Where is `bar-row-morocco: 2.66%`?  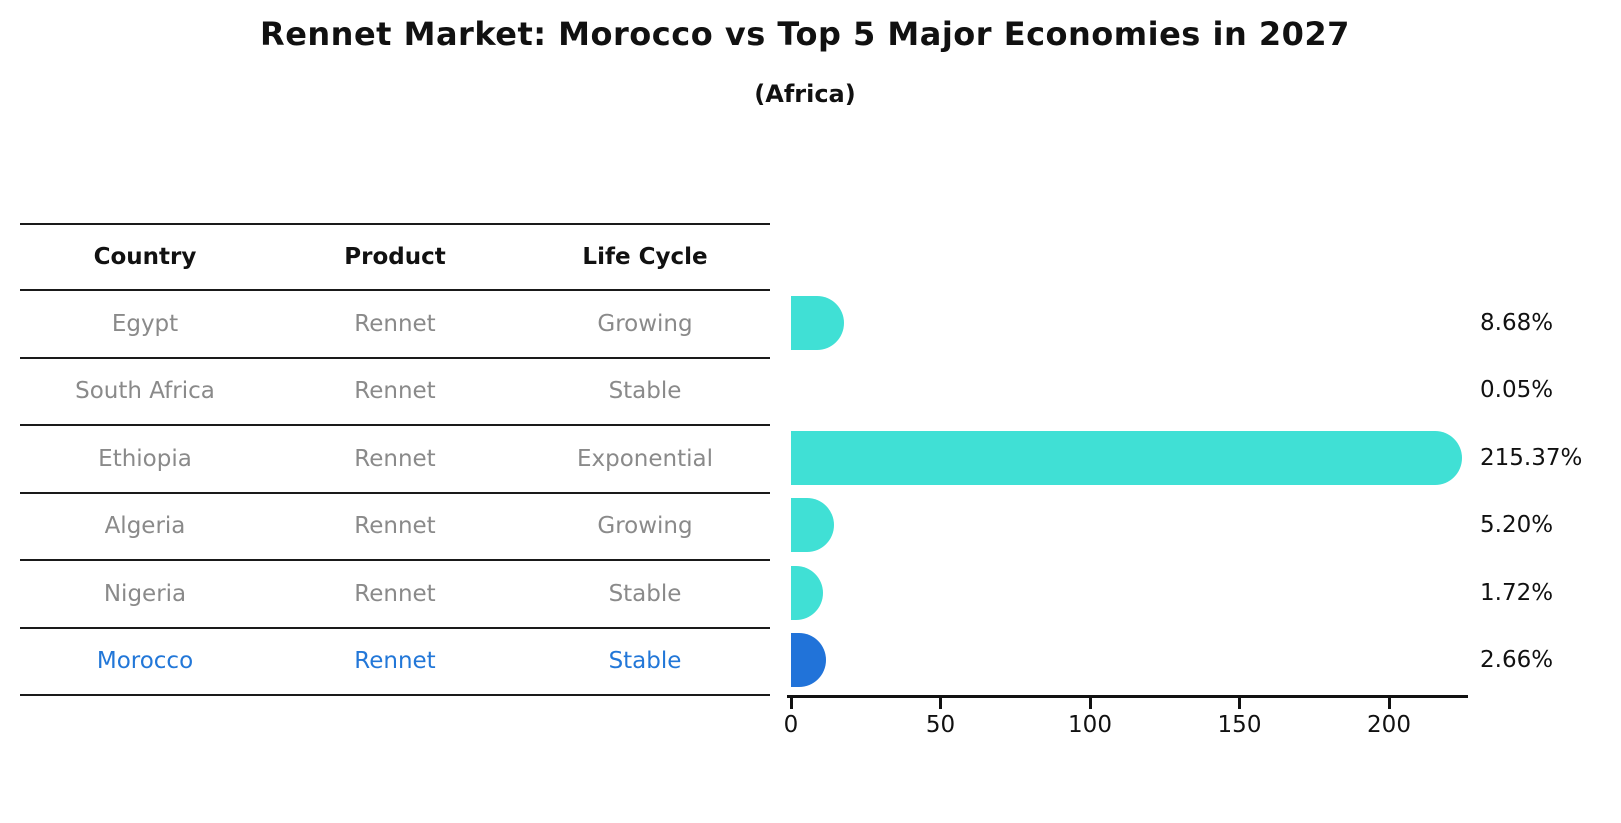
bar-row-morocco: 2.66% is located at coordinates (1206, 661).